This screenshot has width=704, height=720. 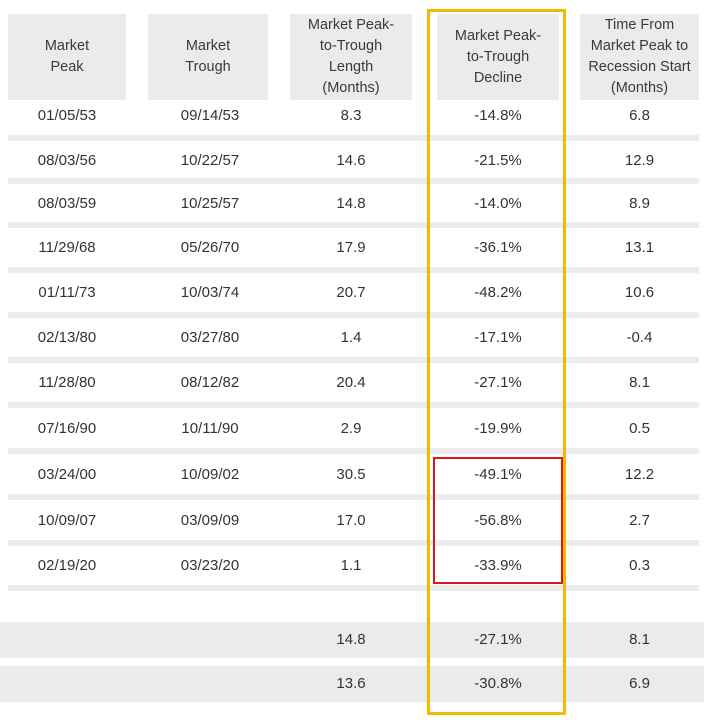 I want to click on cell-market-trough: 03/23/20, so click(x=210, y=565).